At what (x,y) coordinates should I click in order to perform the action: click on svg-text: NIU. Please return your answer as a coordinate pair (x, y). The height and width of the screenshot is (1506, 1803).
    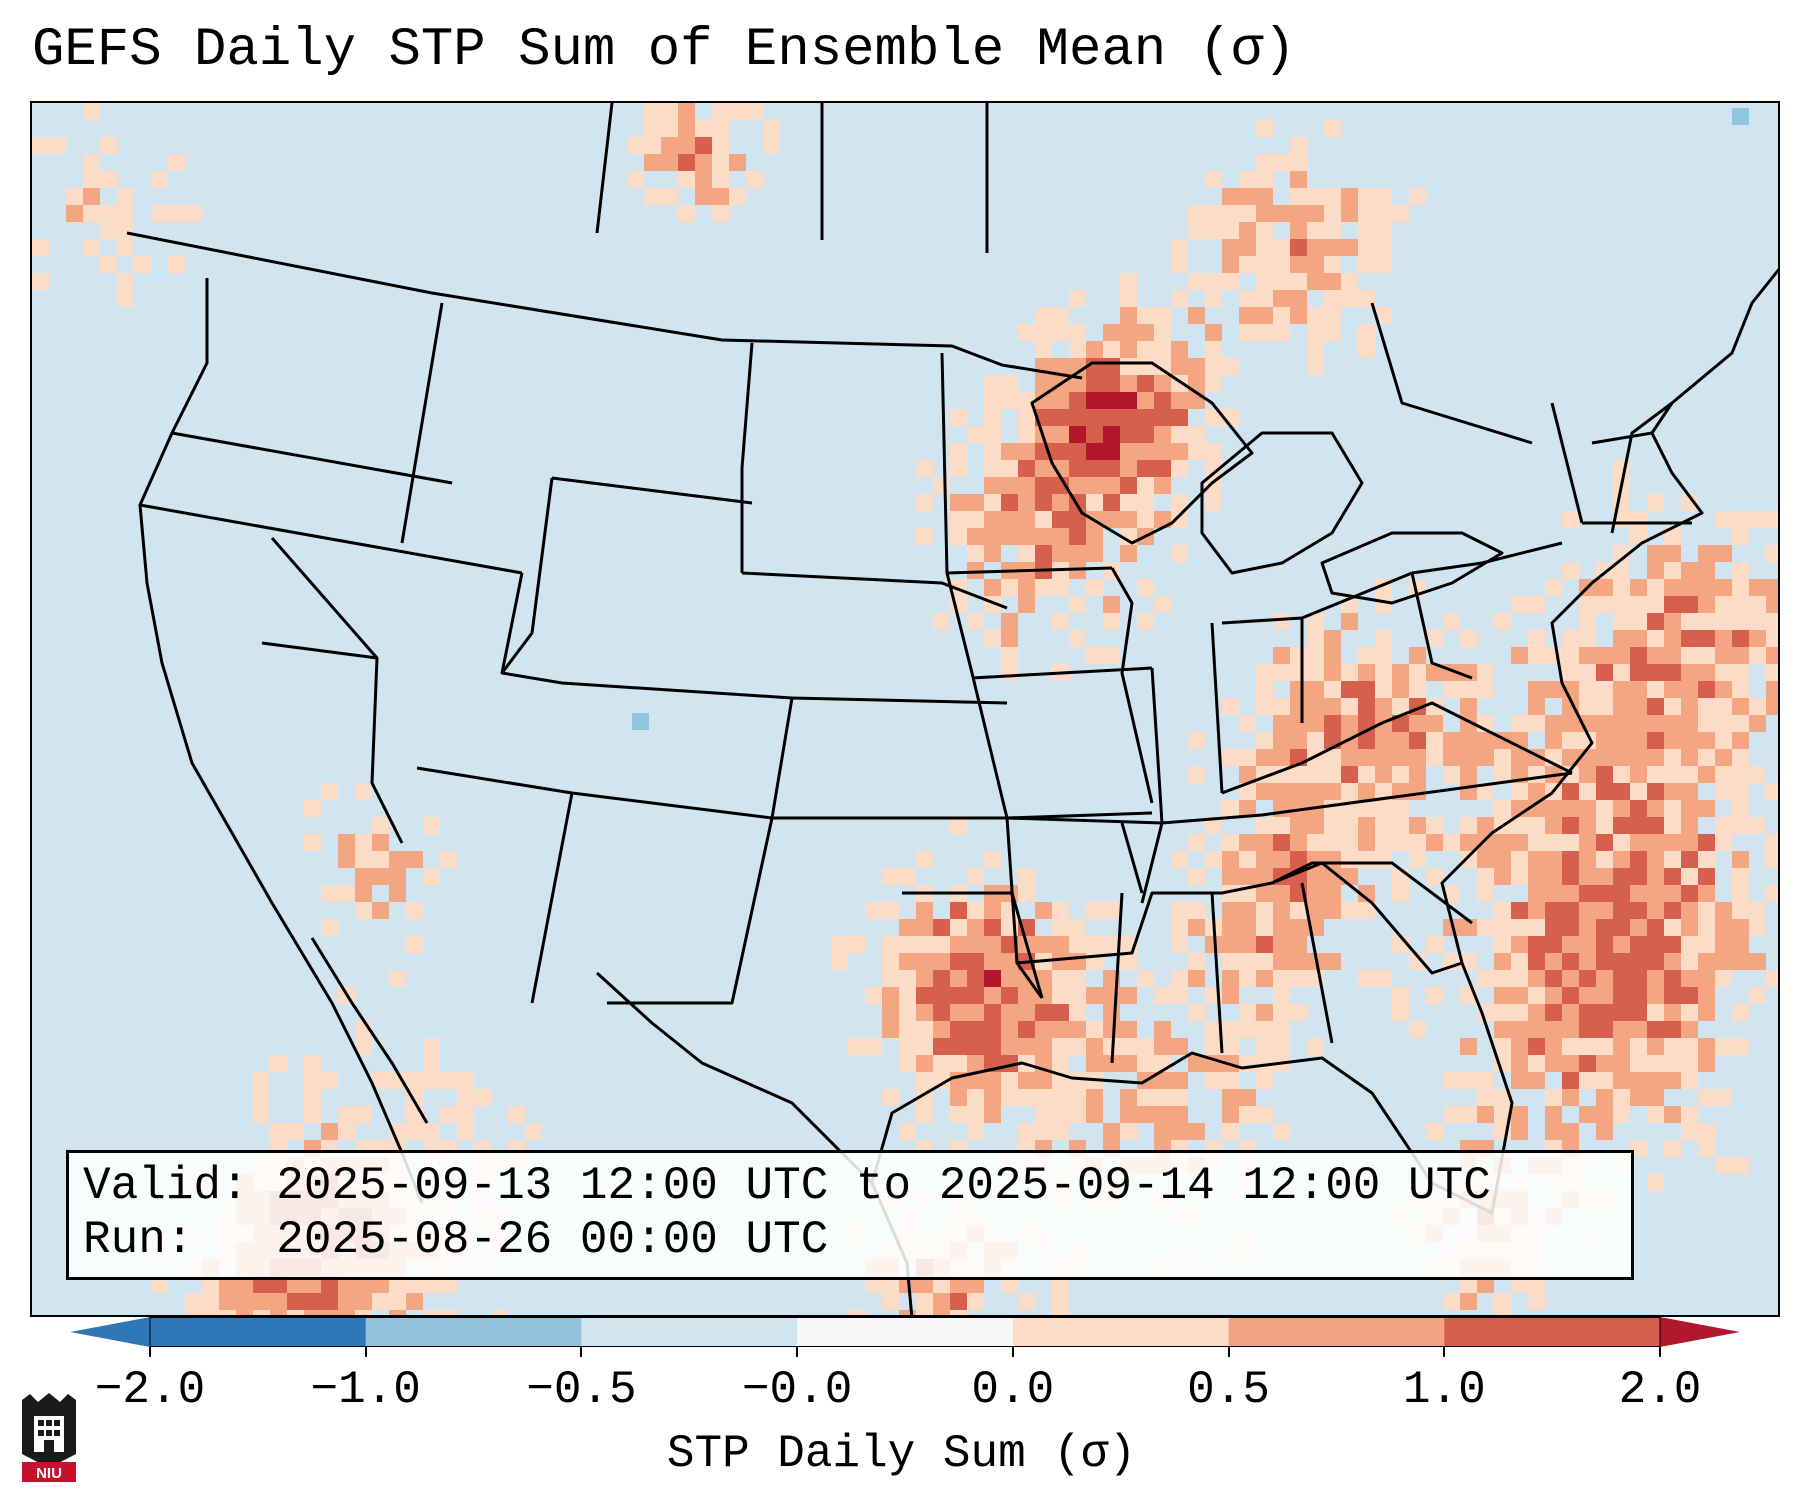
    Looking at the image, I should click on (49, 1473).